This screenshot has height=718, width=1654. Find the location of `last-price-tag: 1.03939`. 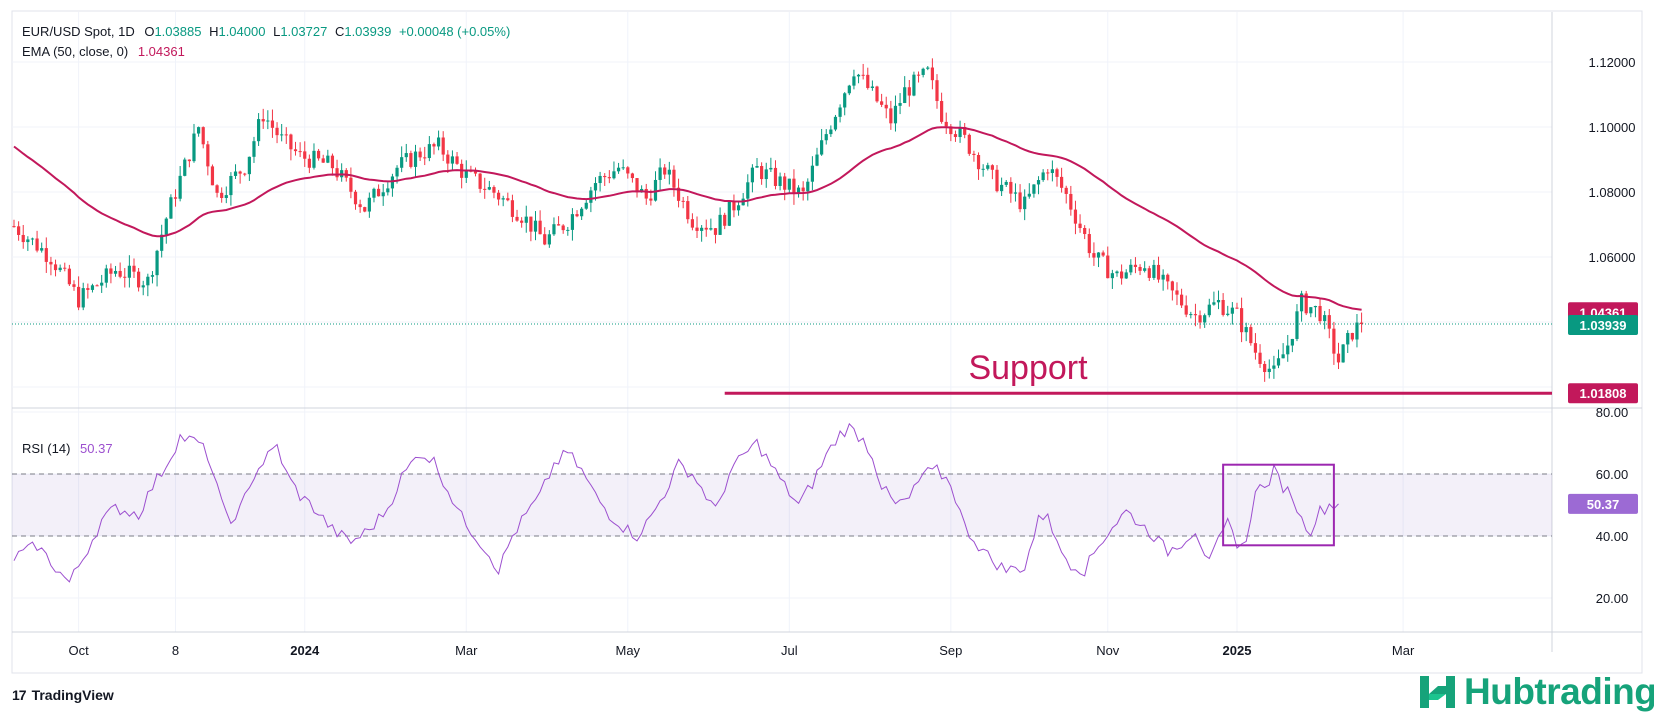

last-price-tag: 1.03939 is located at coordinates (1603, 325).